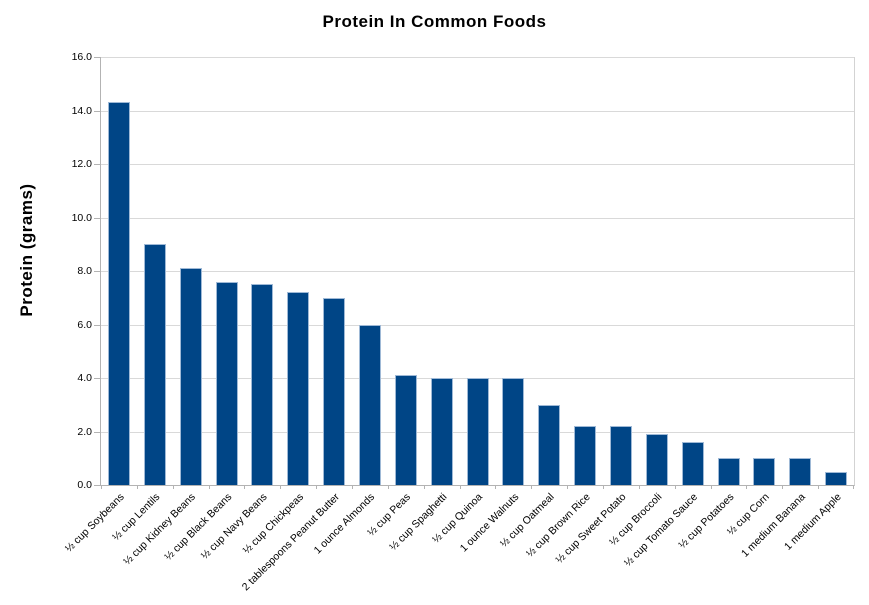 The image size is (869, 605). I want to click on chart-title: Protein In Common Foods, so click(434, 21).